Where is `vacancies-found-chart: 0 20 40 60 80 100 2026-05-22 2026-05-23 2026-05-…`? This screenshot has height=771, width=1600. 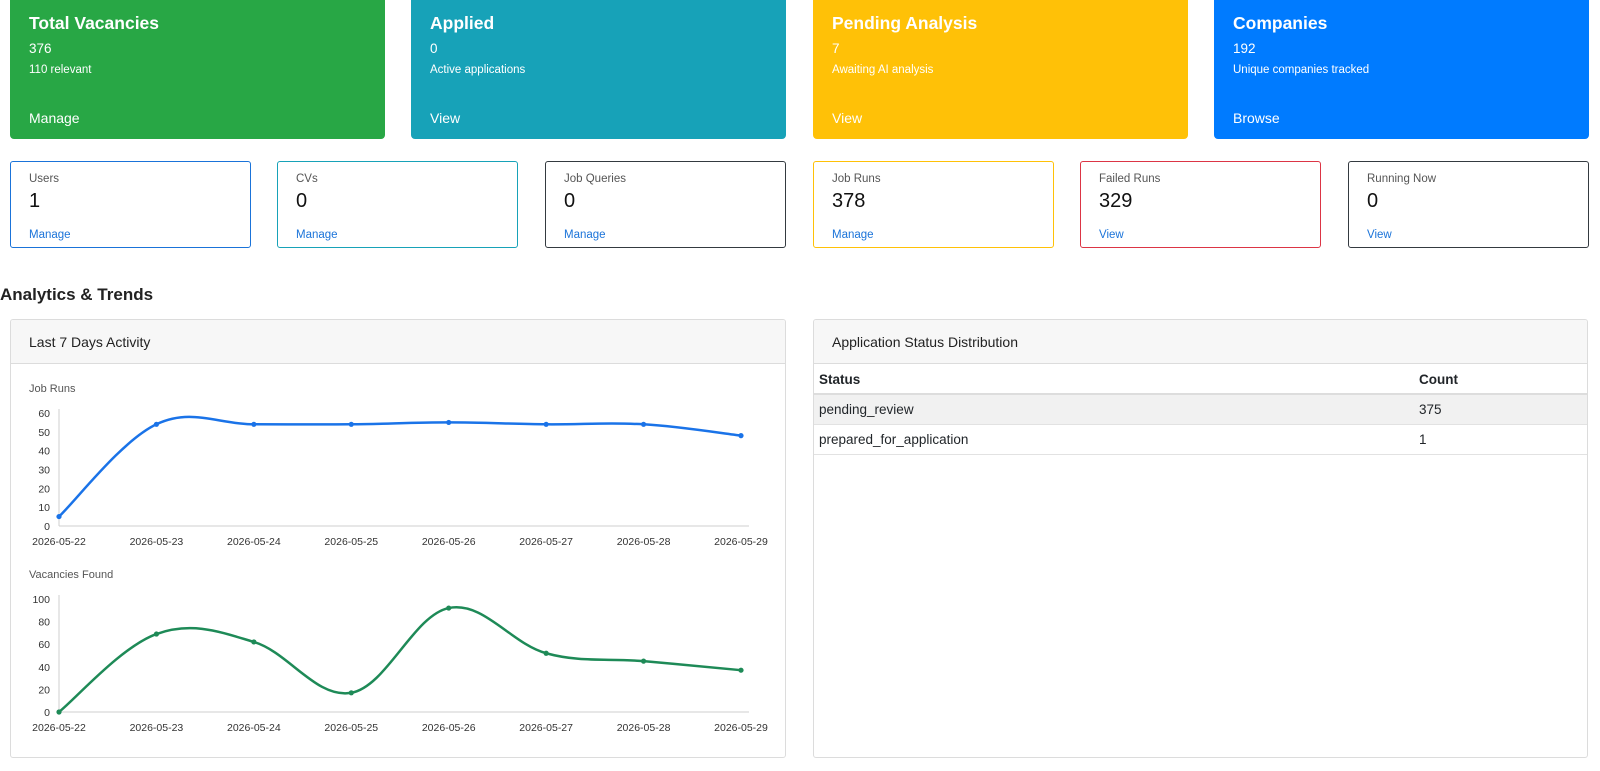 vacancies-found-chart: 0 20 40 60 80 100 2026-05-22 2026-05-23 2026-05-… is located at coordinates (400, 664).